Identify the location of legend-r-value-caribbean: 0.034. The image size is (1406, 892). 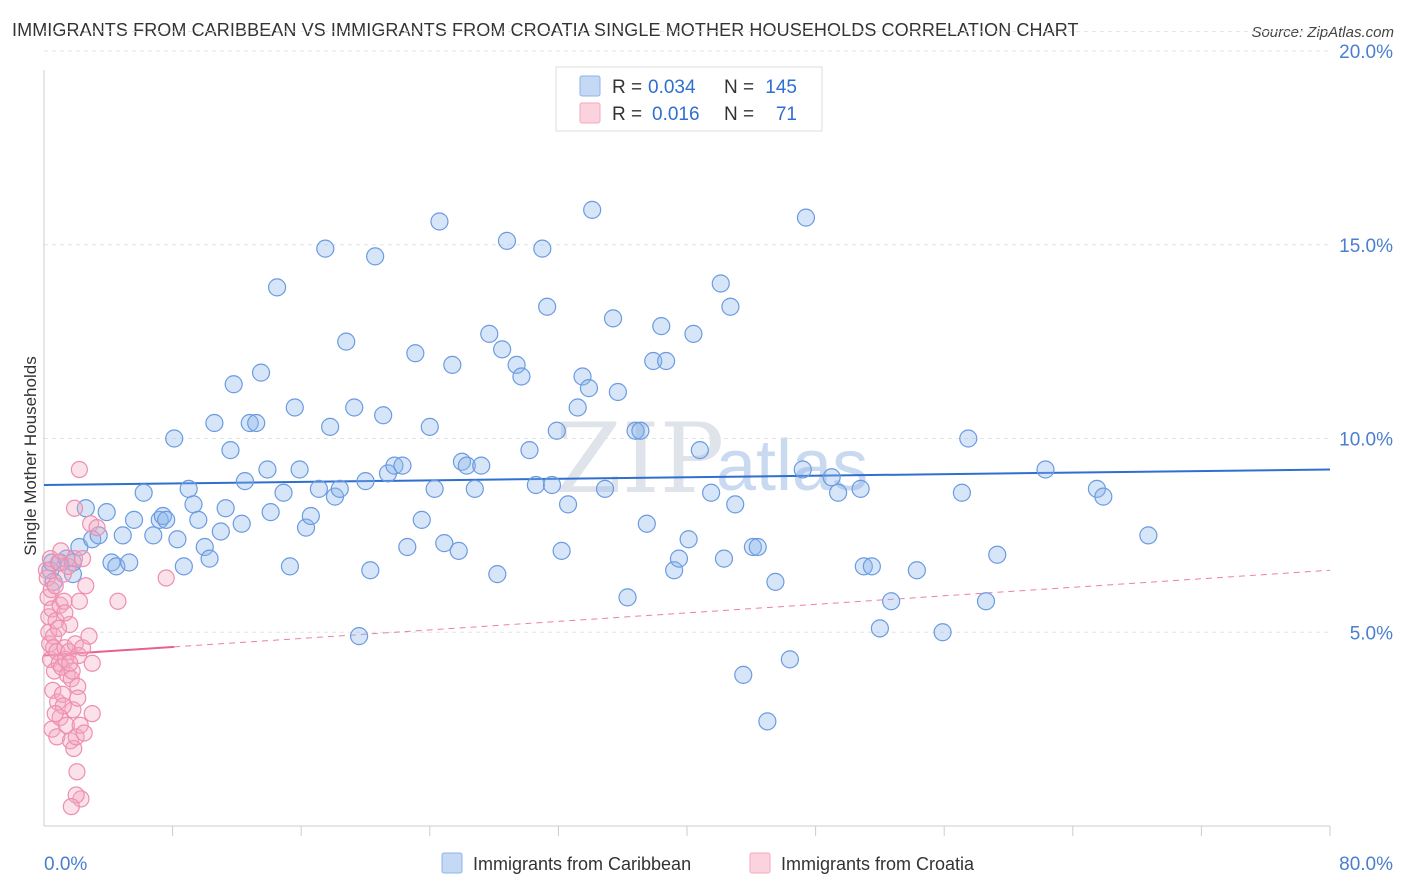
(672, 87).